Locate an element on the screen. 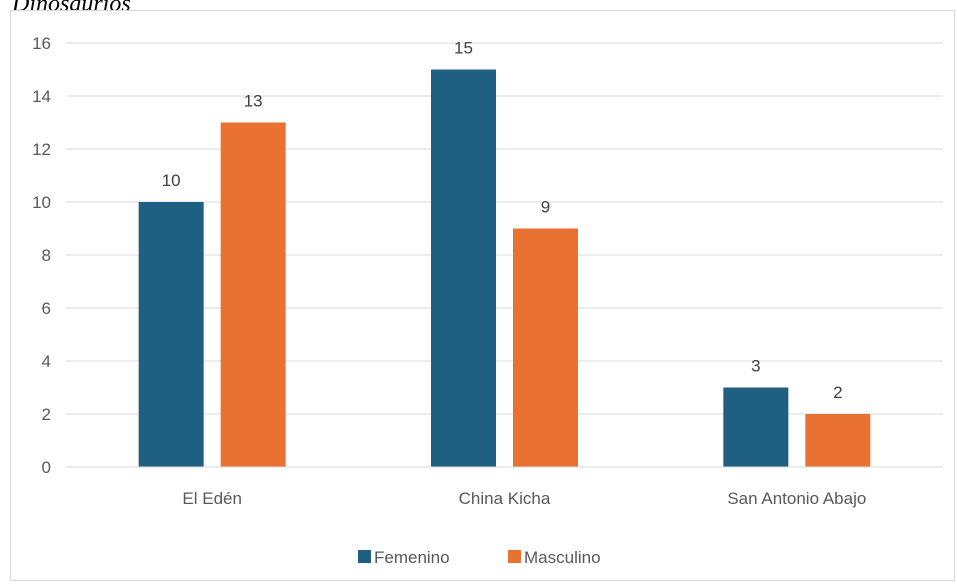  legend: Femenino Masculino is located at coordinates (479, 557).